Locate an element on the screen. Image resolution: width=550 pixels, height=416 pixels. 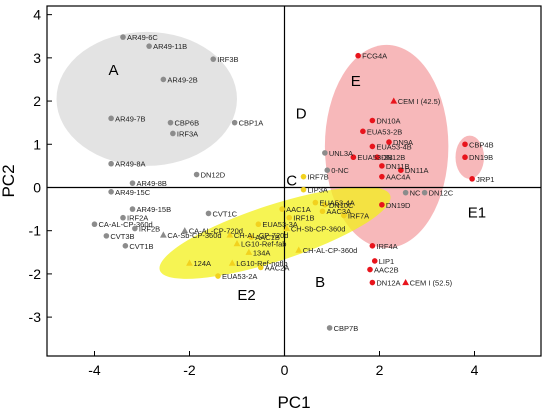
point-label-4-4: IRF7B is located at coordinates (318, 177).